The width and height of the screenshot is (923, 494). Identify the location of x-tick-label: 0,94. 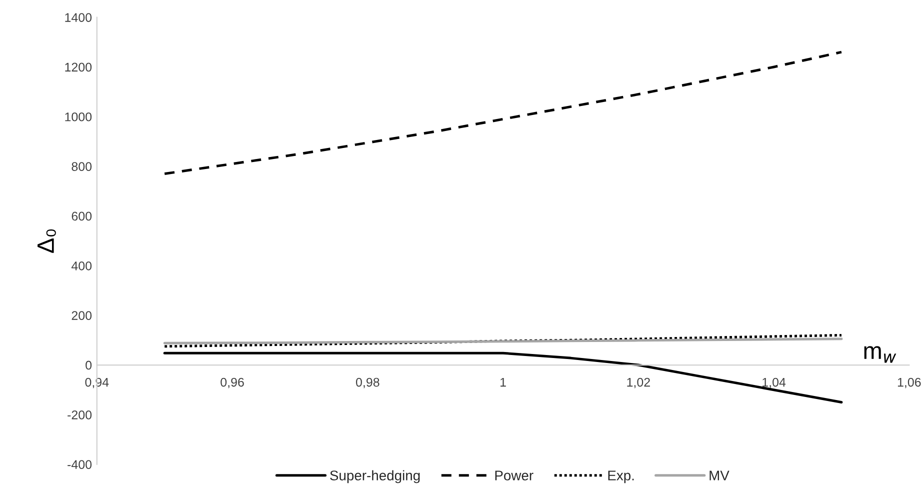
(97, 383).